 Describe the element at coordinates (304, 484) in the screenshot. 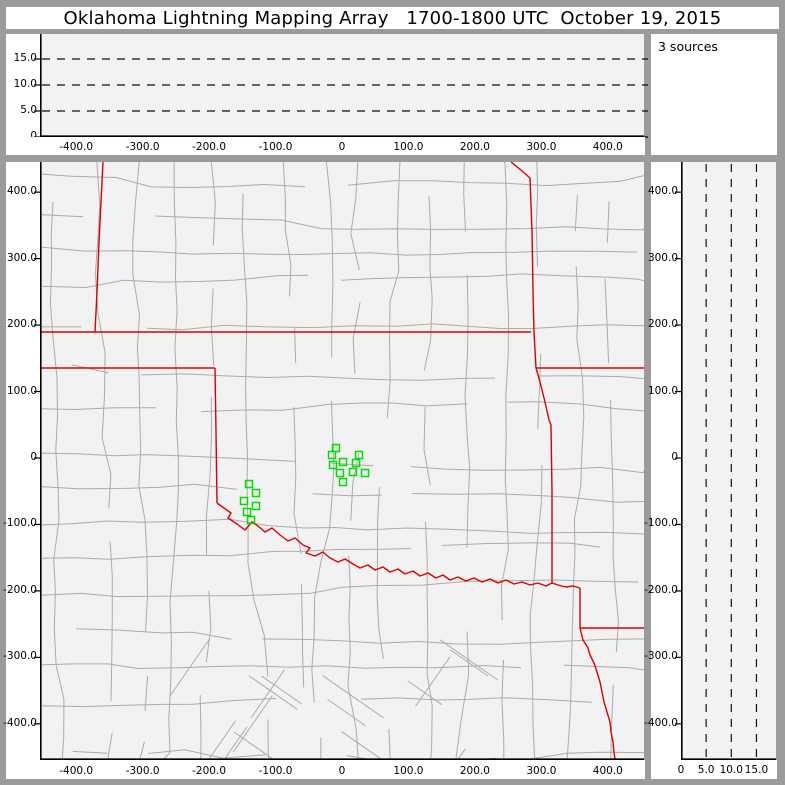

I see `lightning-source-markers` at that location.